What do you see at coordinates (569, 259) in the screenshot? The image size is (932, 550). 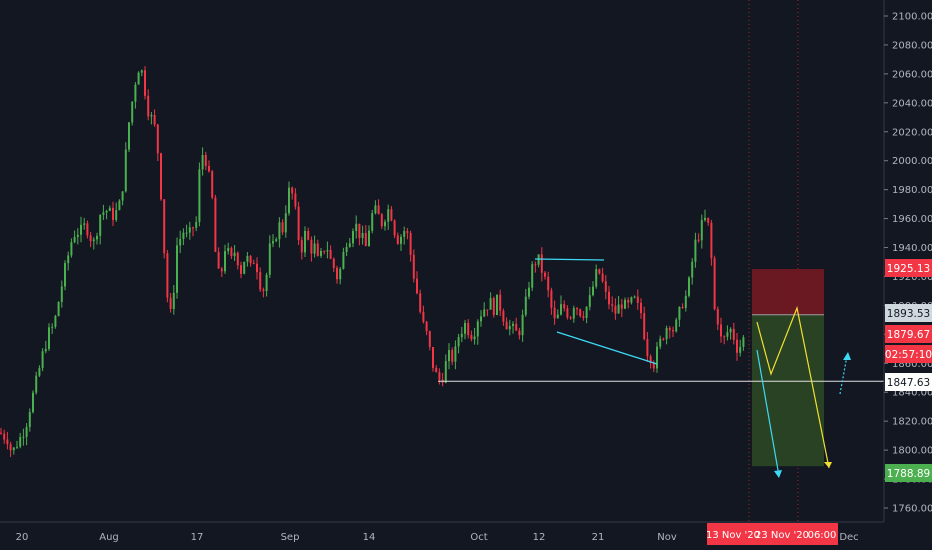 I see `trend-line-upper` at bounding box center [569, 259].